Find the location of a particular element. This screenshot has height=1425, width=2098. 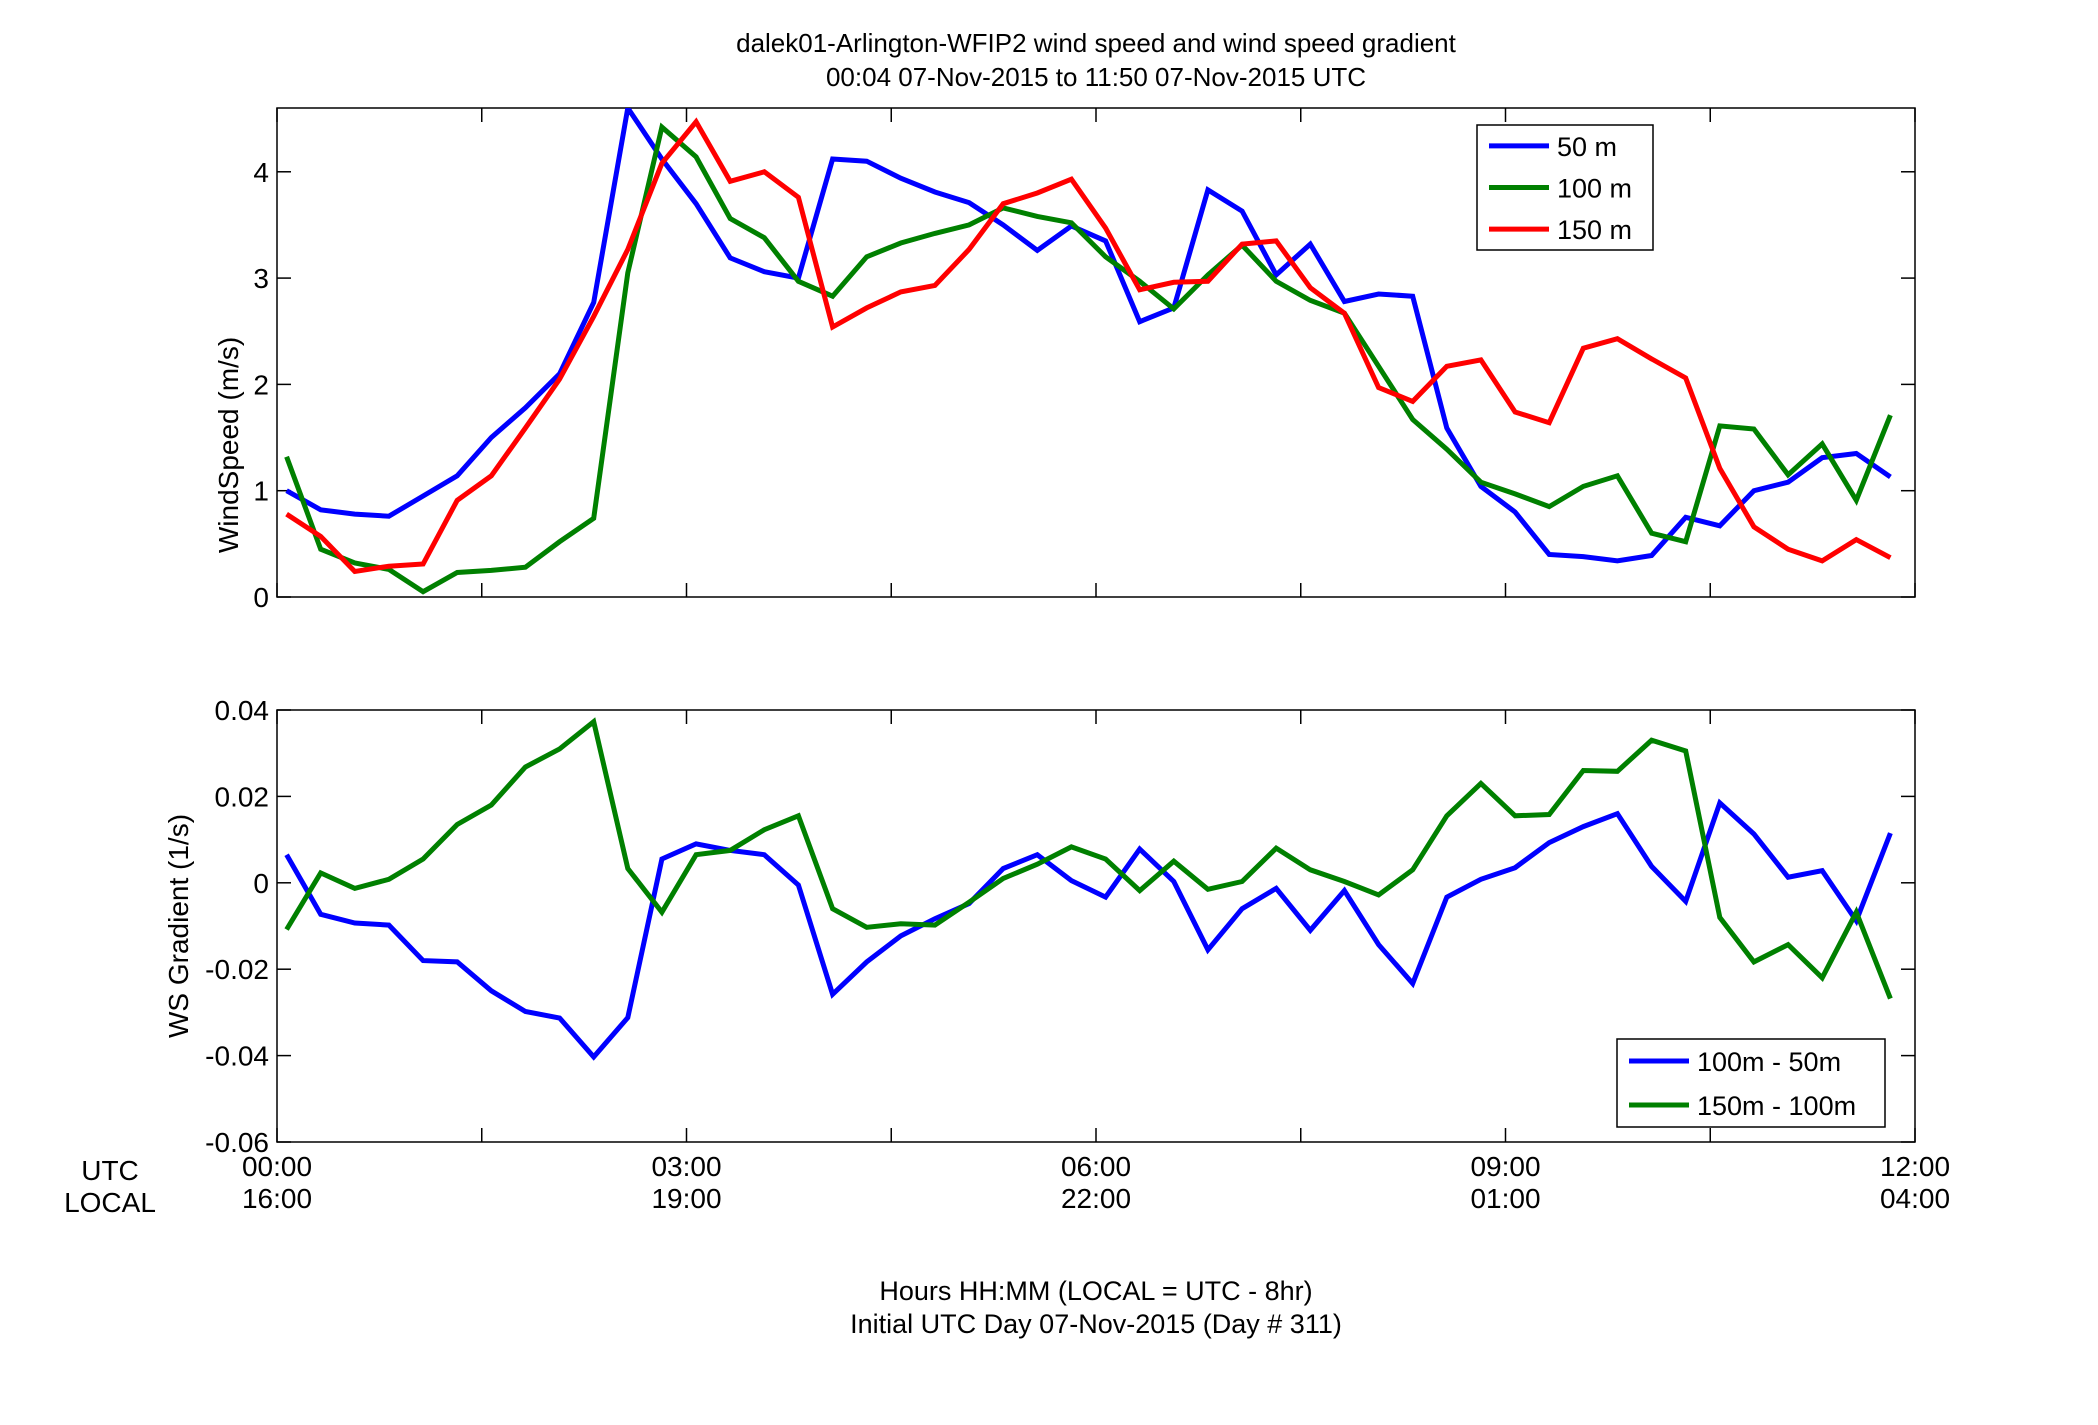

utc-row-label: UTC is located at coordinates (110, 1170).